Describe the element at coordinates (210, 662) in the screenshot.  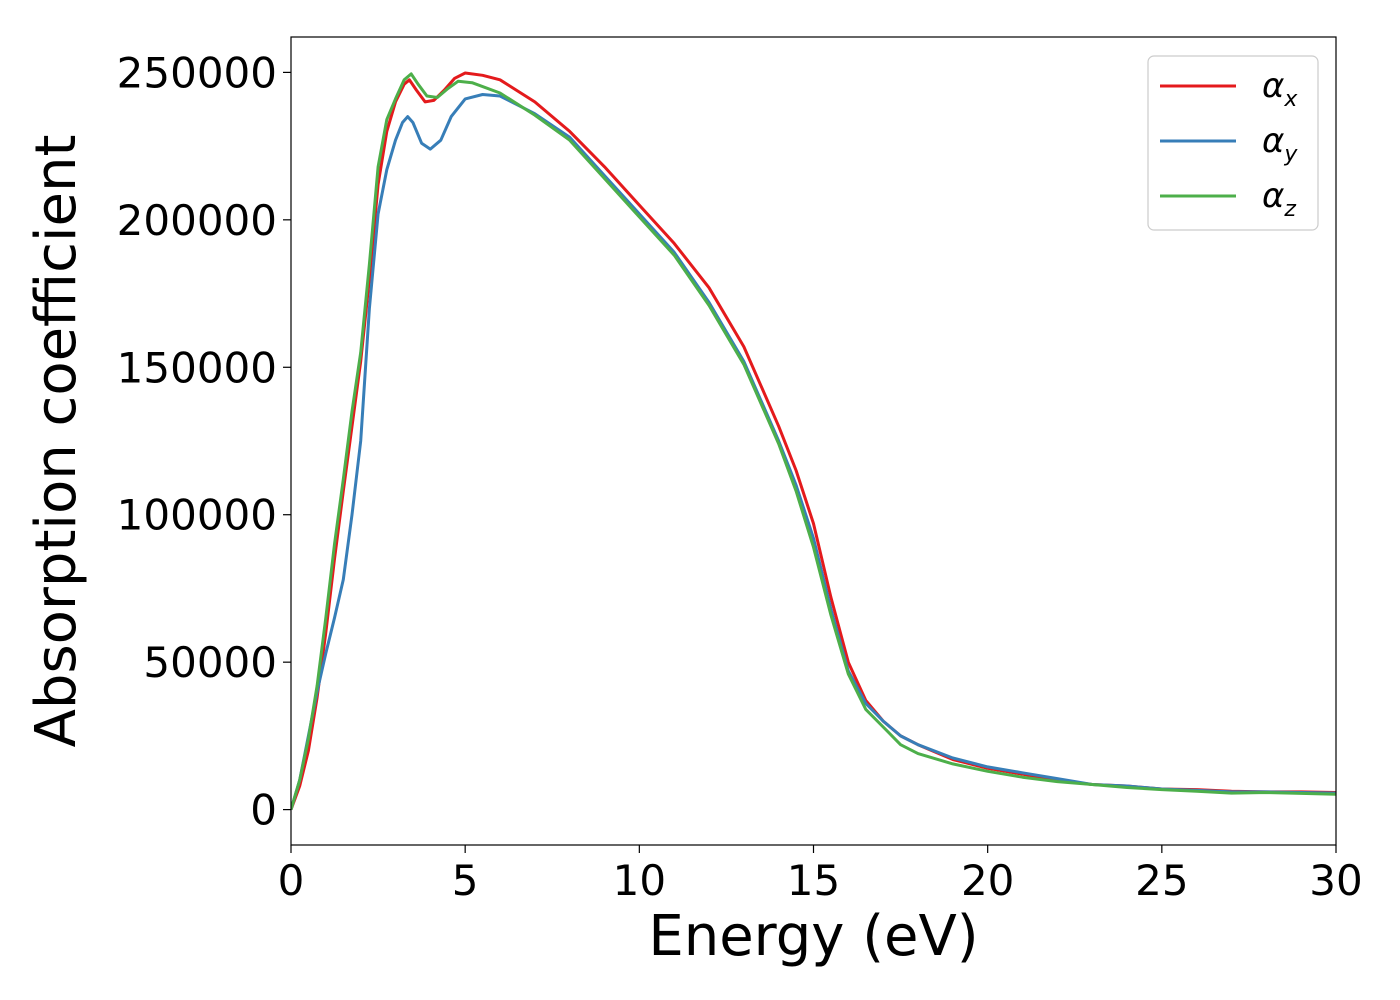
I see `y-tick-label: 50000` at that location.